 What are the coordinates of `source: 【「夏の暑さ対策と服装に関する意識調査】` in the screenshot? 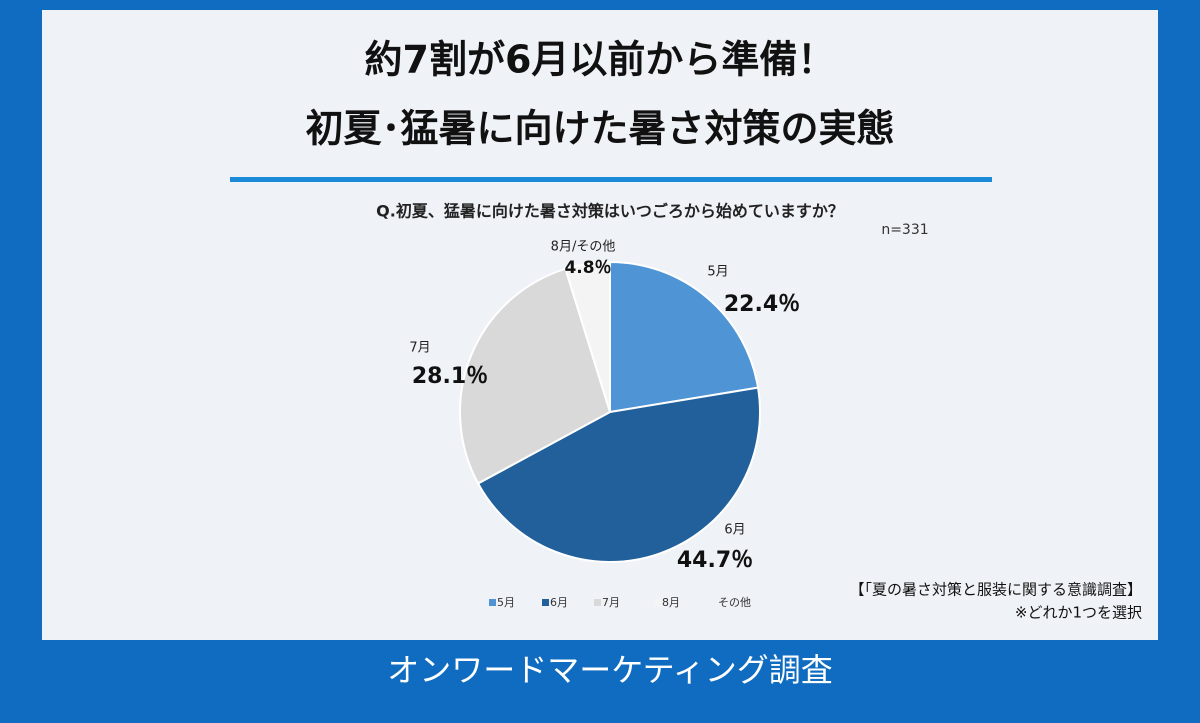 It's located at (995, 590).